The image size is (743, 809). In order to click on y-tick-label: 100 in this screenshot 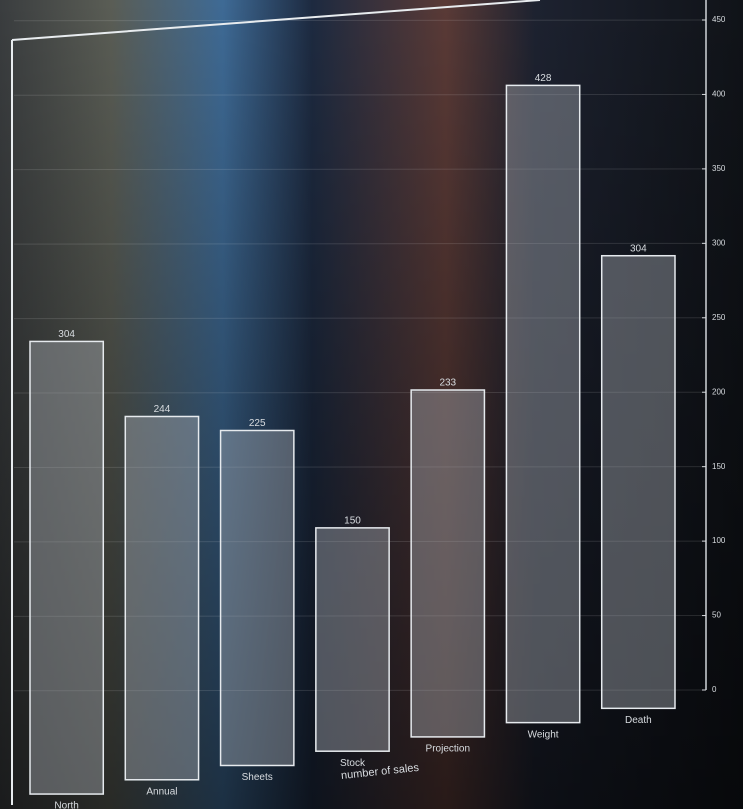, I will do `click(719, 540)`.